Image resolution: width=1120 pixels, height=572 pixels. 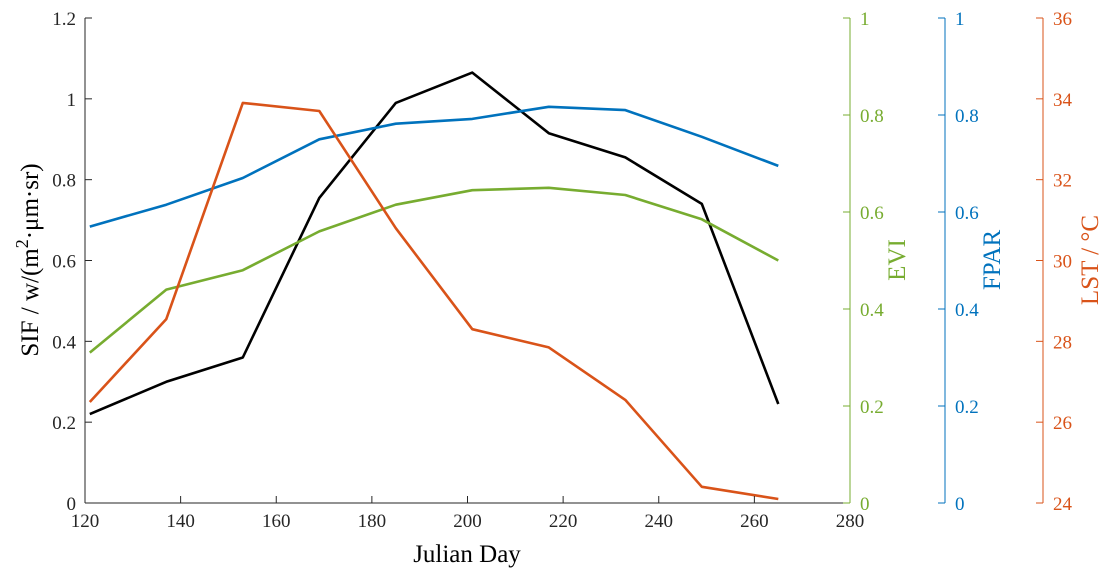 I want to click on x-tick-label: 140, so click(x=180, y=521).